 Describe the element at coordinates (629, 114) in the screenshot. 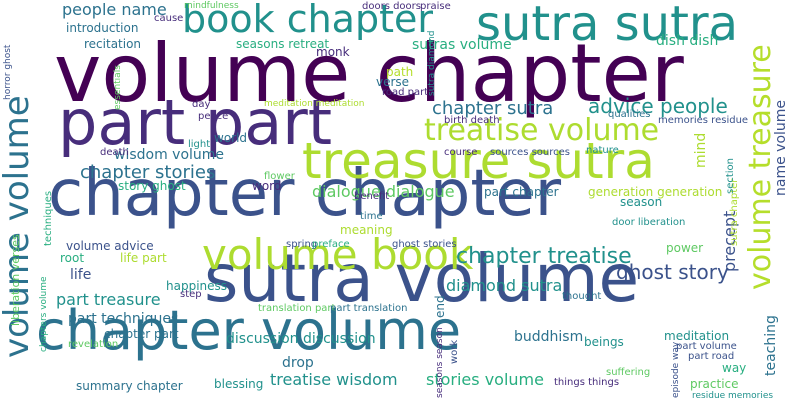

I see `word-qualities: qualities` at that location.